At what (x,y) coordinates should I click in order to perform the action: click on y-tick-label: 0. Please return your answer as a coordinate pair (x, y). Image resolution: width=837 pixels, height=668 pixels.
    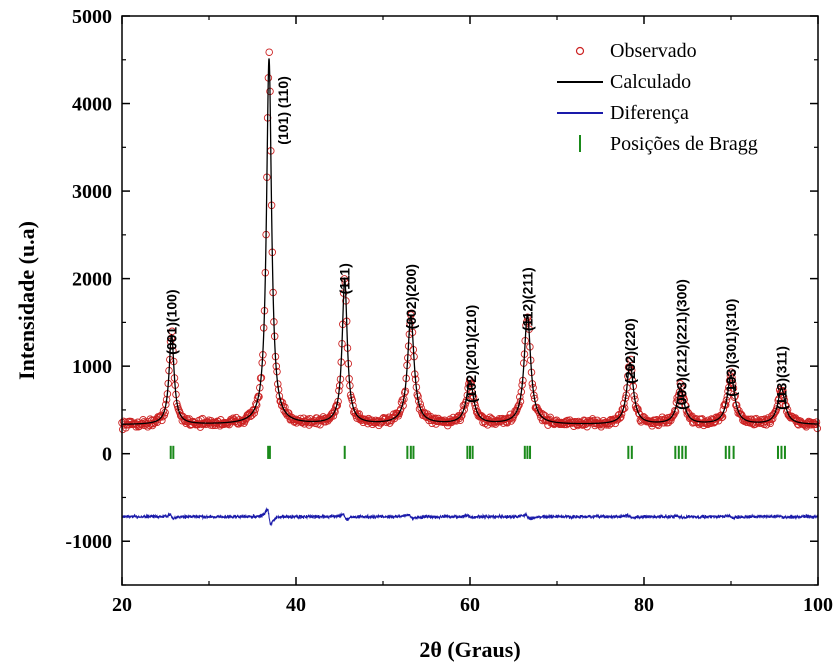
    Looking at the image, I should click on (107, 455).